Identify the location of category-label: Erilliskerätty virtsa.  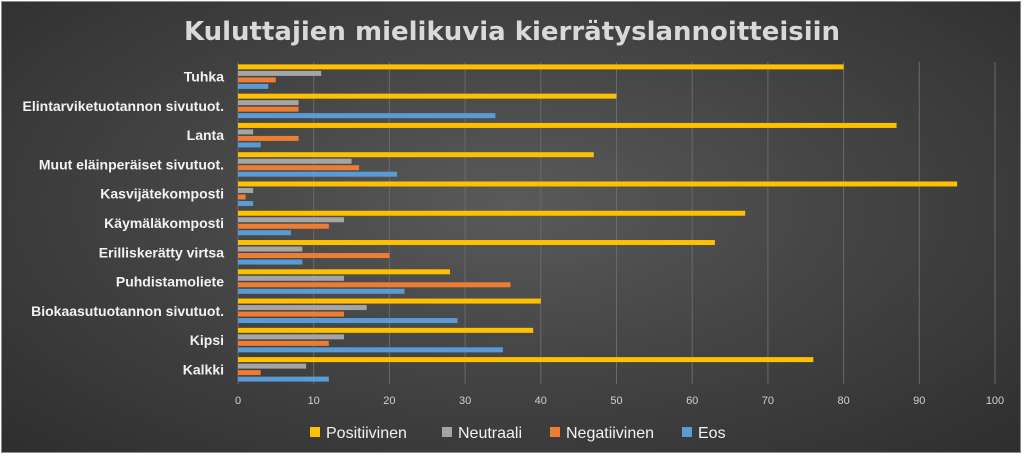
(162, 252).